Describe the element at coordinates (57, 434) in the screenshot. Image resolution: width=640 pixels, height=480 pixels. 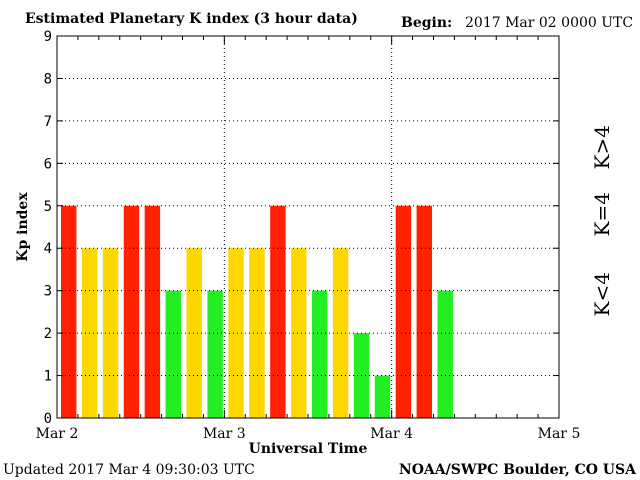
I see `x-tick-label: Mar 2` at that location.